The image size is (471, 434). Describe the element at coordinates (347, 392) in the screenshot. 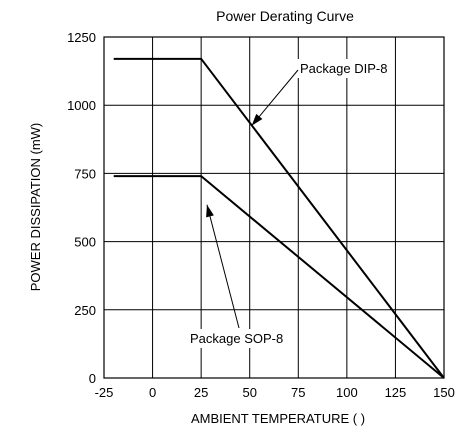

I see `x-tick-label: 100` at that location.